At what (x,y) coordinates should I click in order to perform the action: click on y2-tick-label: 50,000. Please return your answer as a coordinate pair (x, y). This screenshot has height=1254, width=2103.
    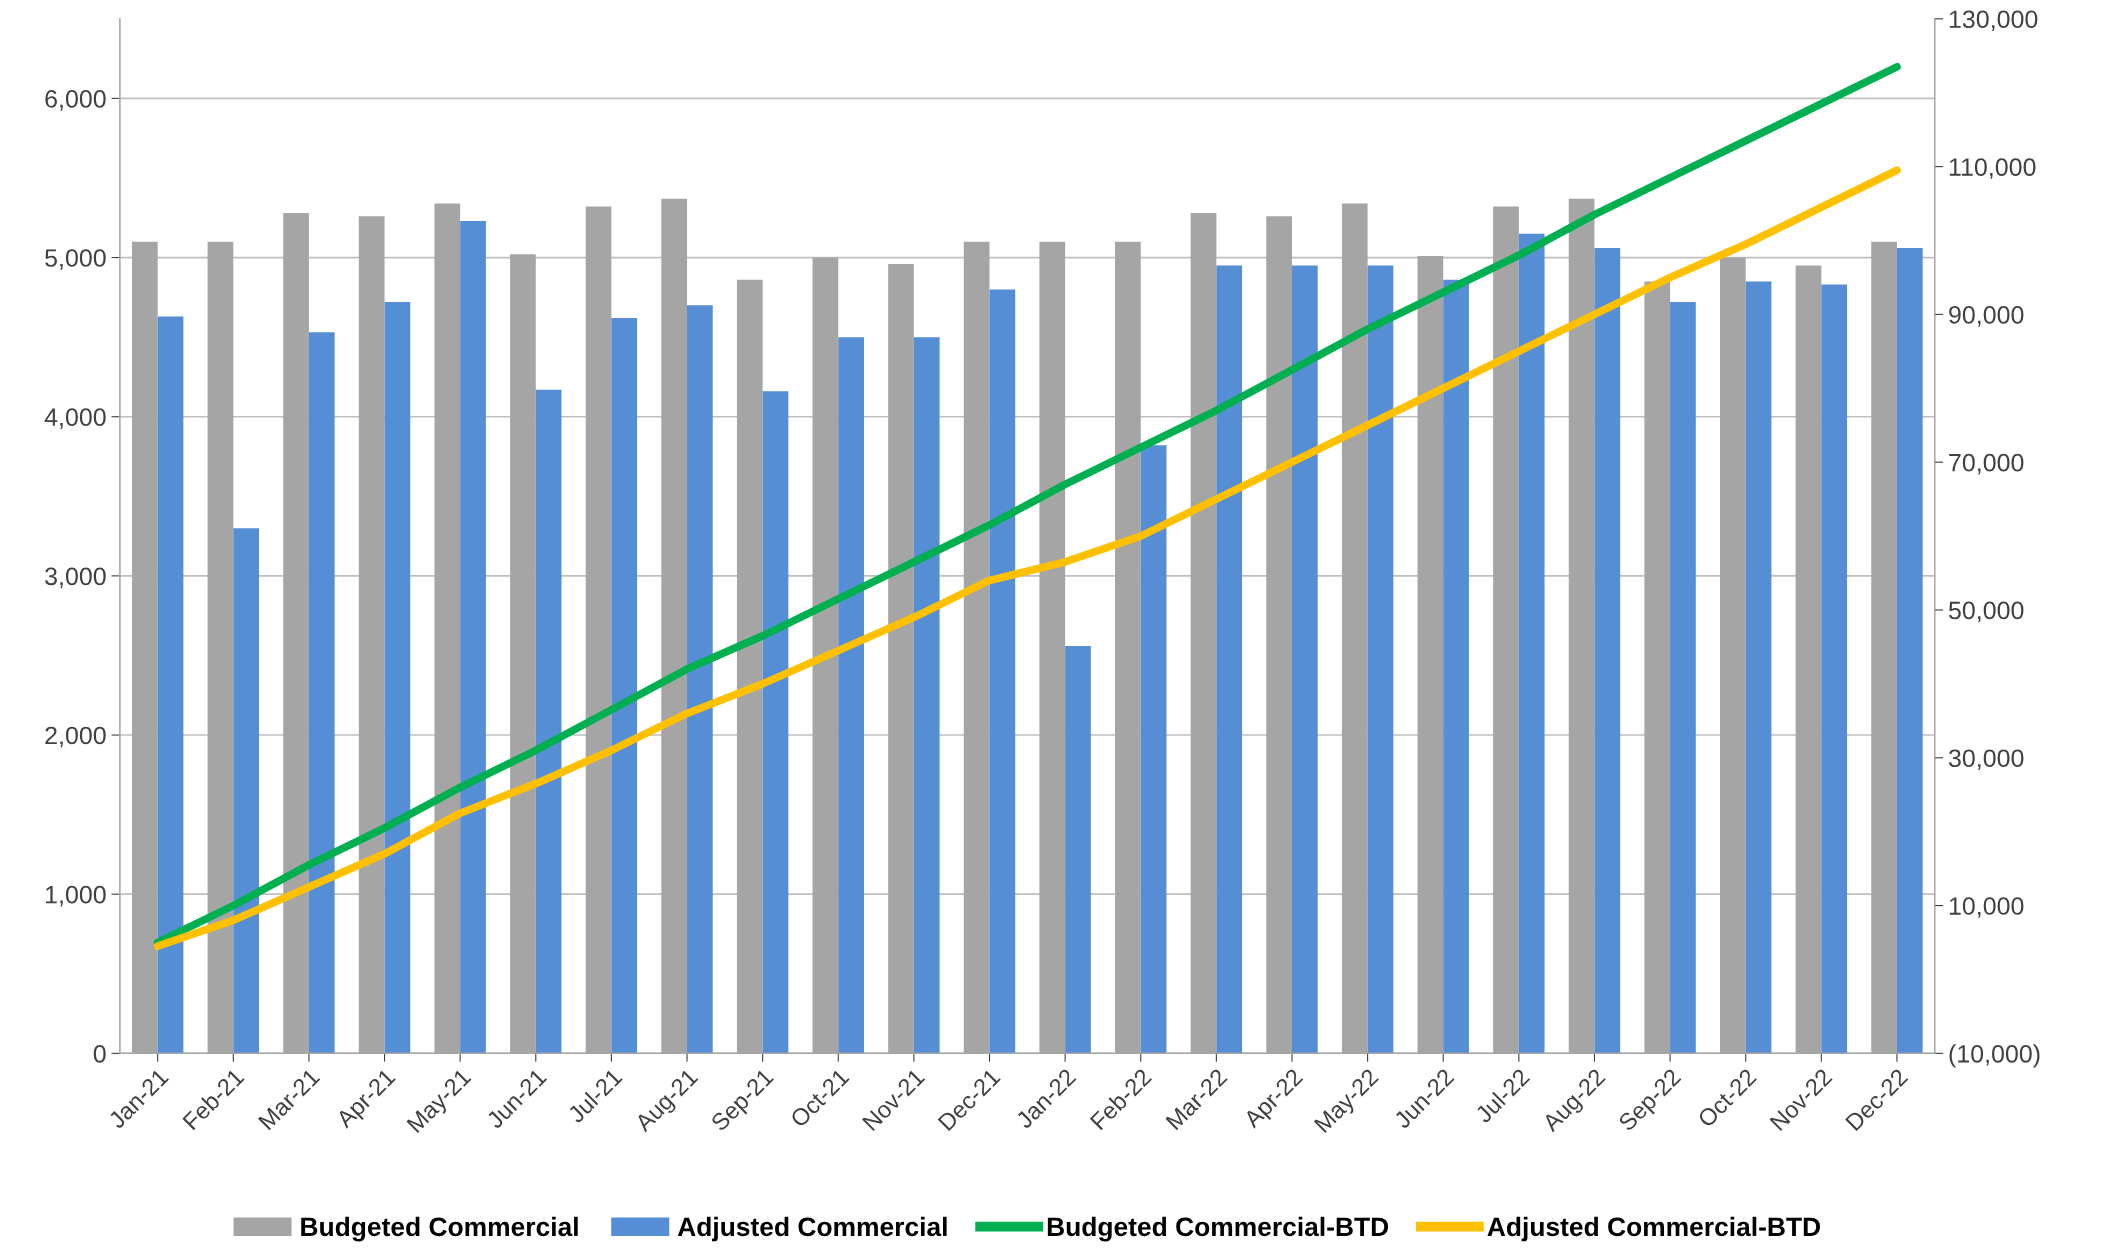
    Looking at the image, I should click on (1986, 612).